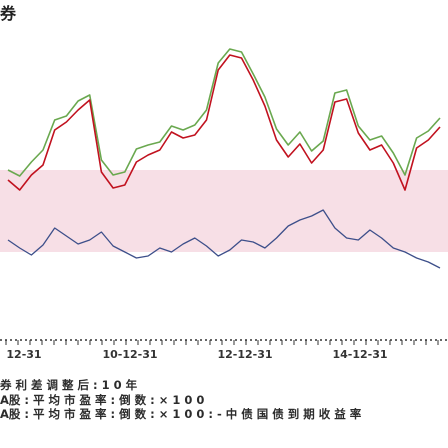  I want to click on note-line-1: 券 利 差 调 整 后 : 1 0 年, so click(69, 385).